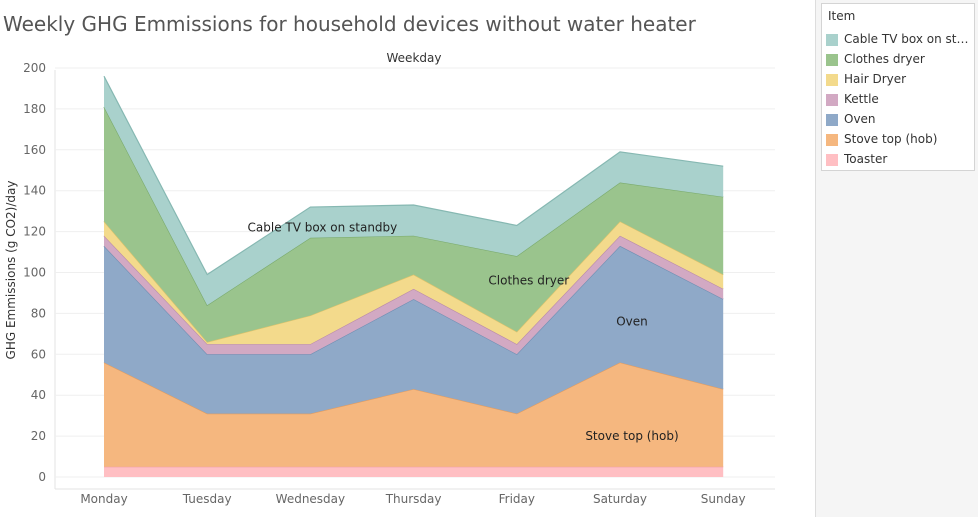  I want to click on legend-label: Hair Dryer, so click(875, 79).